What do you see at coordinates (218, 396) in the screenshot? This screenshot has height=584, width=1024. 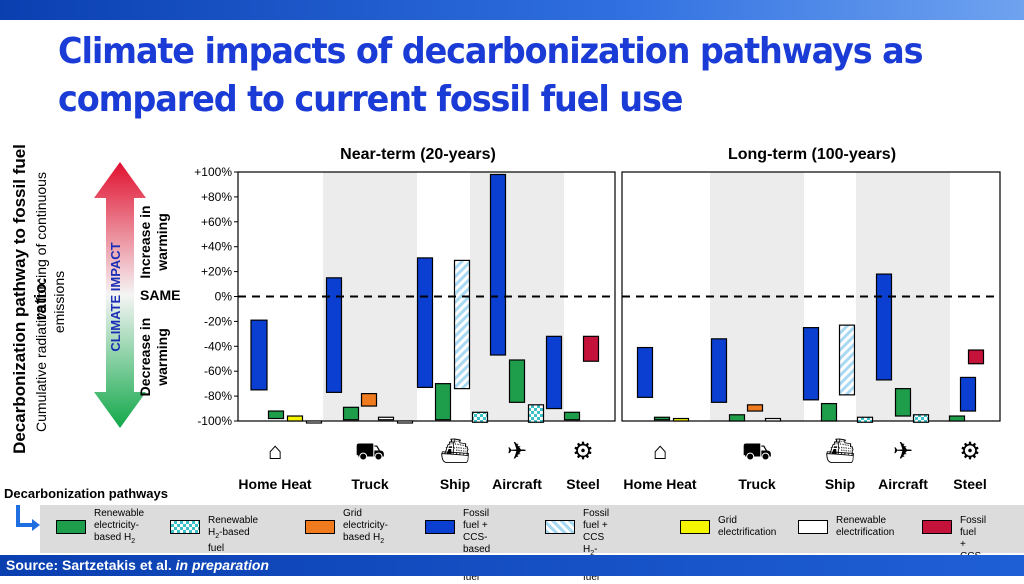 I see `y-tick-label: -80%` at bounding box center [218, 396].